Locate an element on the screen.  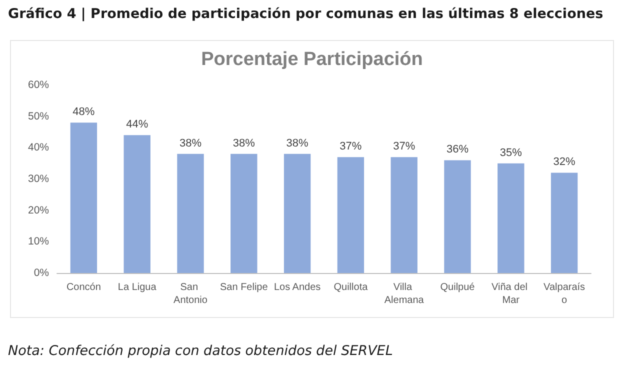
data-label: 36% is located at coordinates (457, 150).